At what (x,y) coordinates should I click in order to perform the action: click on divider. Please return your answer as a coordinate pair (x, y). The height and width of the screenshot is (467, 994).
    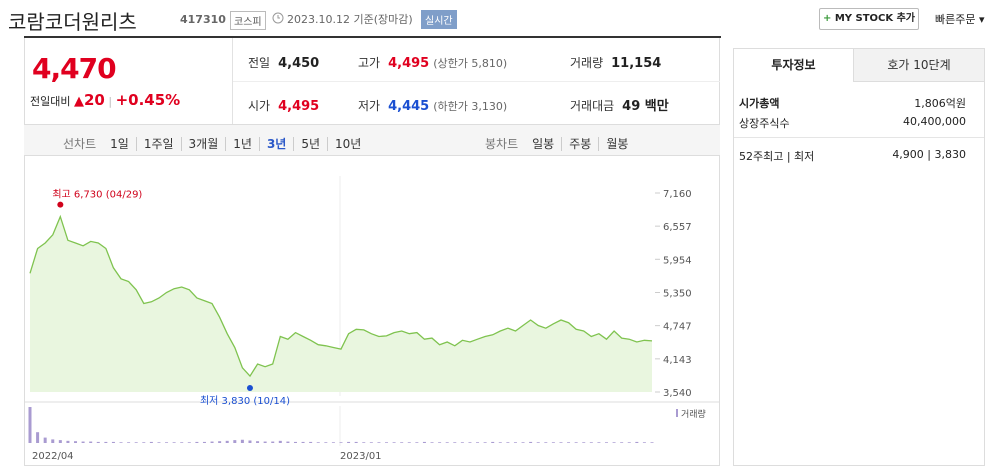
    Looking at the image, I should click on (232, 81).